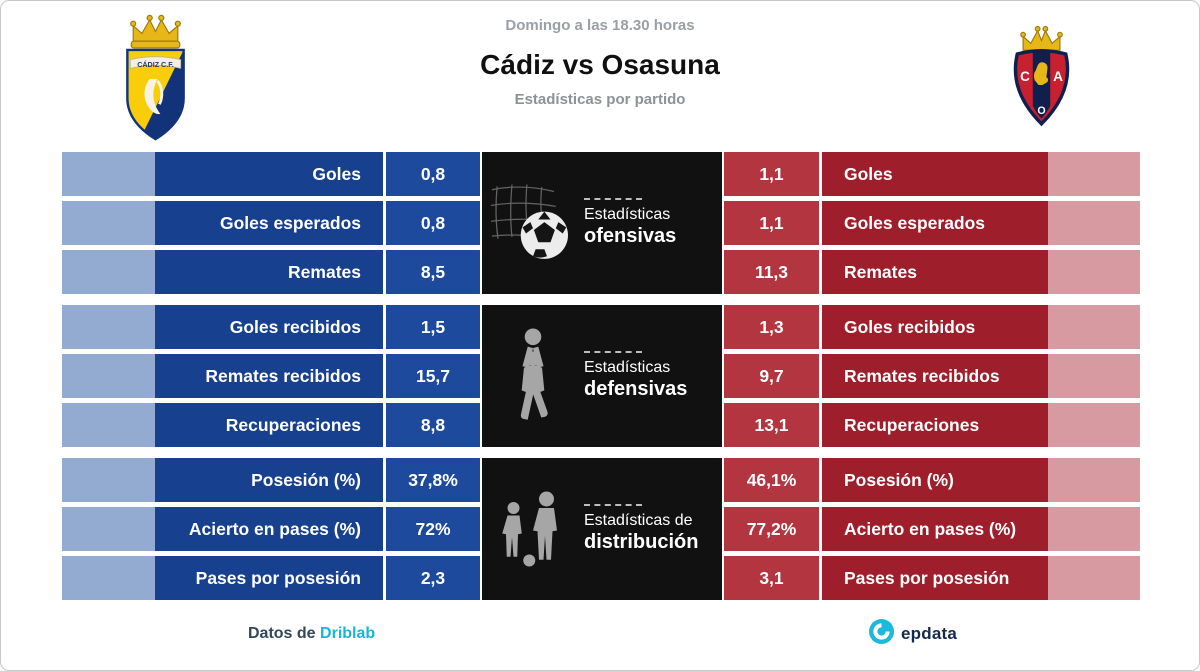 Image resolution: width=1200 pixels, height=671 pixels. I want to click on stat-row: 1,1 Goles esperados, so click(932, 223).